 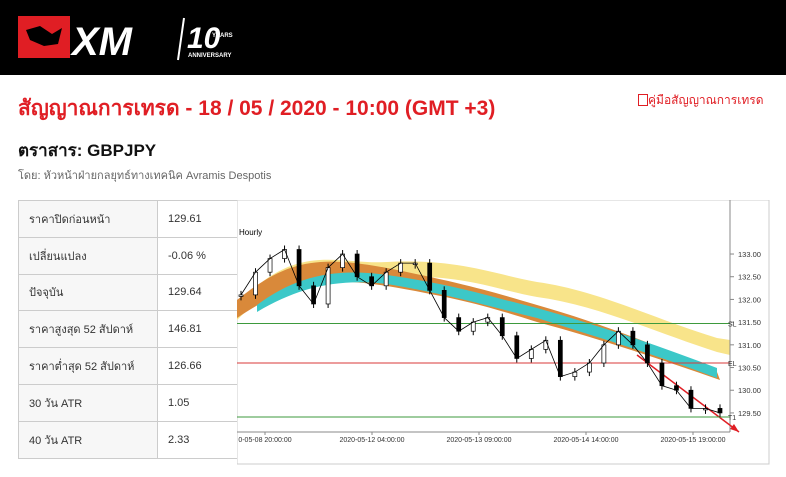 What do you see at coordinates (222, 36) in the screenshot?
I see `badge-years: YEARS` at bounding box center [222, 36].